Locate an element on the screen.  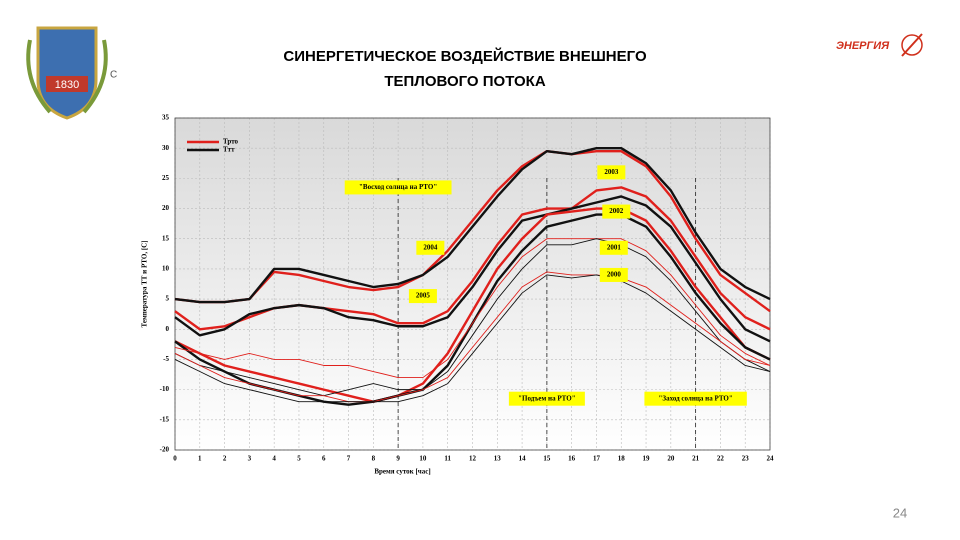
y-tick-label: 25 is located at coordinates (166, 178).